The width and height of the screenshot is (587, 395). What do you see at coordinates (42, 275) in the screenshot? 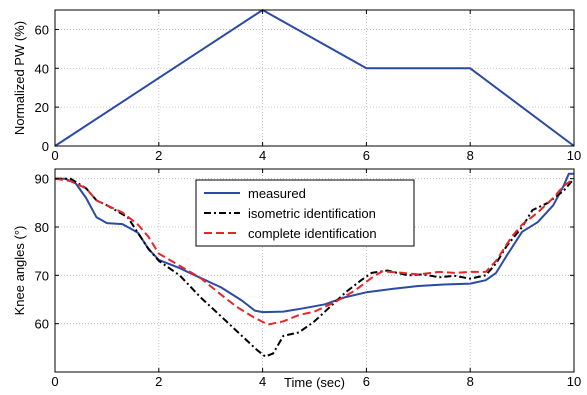
I see `y-tick-label: 70` at bounding box center [42, 275].